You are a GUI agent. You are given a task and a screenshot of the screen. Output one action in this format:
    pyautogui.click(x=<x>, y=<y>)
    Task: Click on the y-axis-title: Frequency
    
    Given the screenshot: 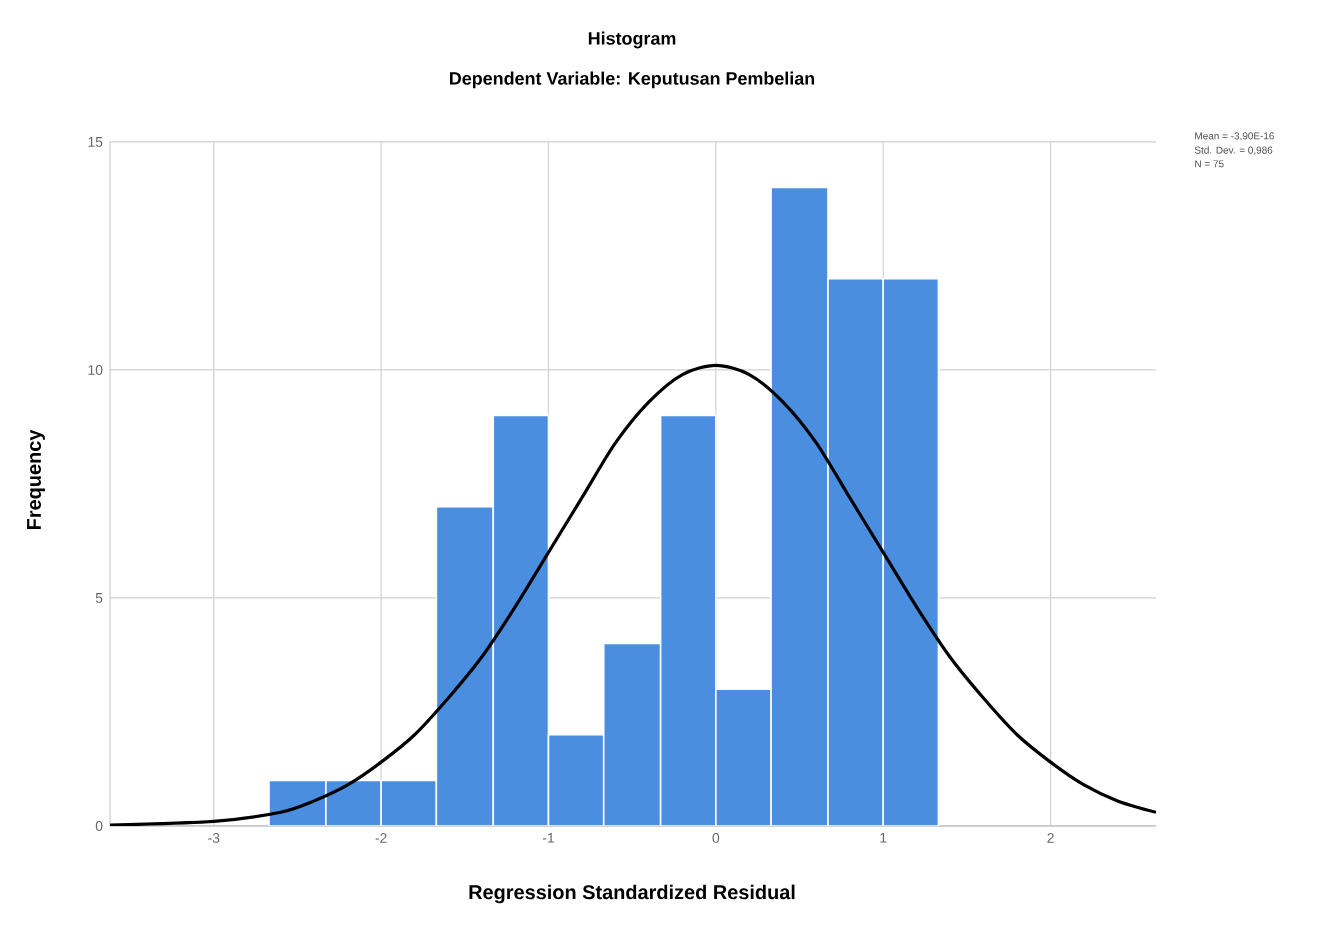 What is the action you would take?
    pyautogui.click(x=36, y=479)
    